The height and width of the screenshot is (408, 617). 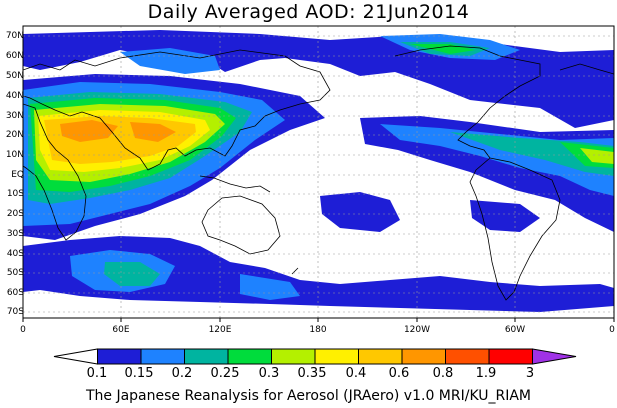 I want to click on lat-label: 70N, so click(x=14, y=36).